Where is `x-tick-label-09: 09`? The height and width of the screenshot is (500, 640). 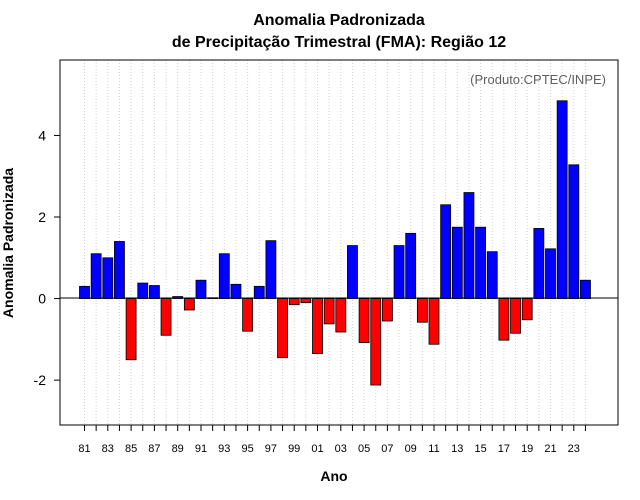 x-tick-label-09: 09 is located at coordinates (411, 449).